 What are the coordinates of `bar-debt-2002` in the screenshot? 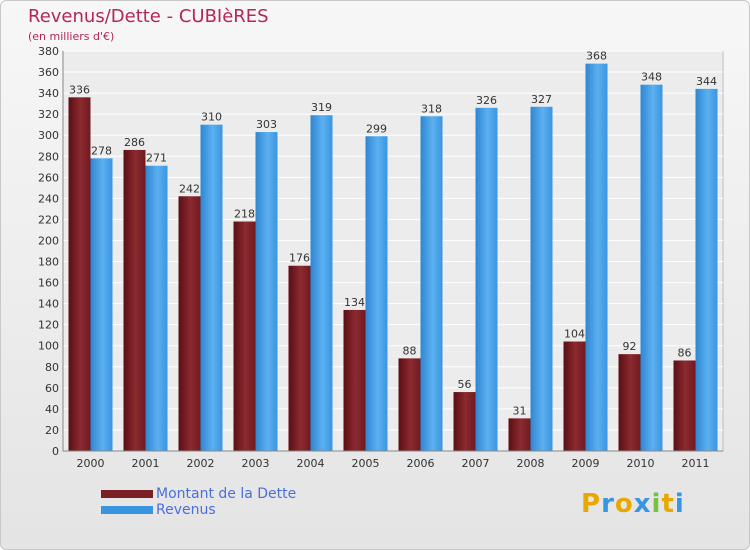 It's located at (189, 323).